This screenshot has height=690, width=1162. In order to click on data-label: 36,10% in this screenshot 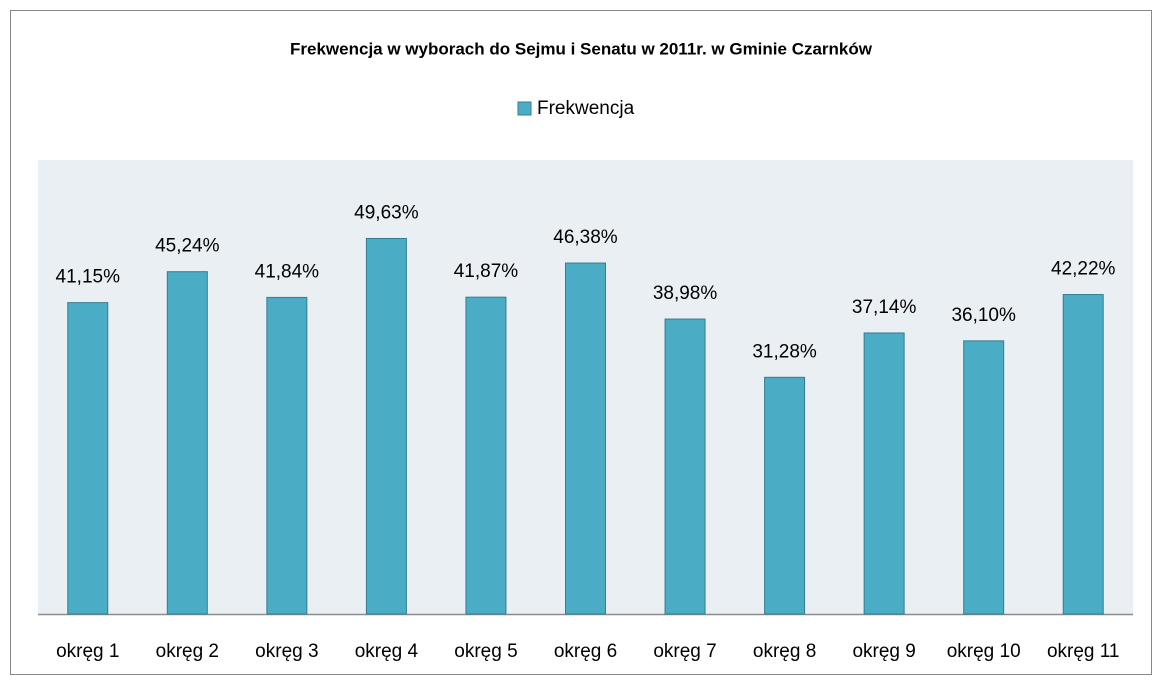, I will do `click(983, 315)`.